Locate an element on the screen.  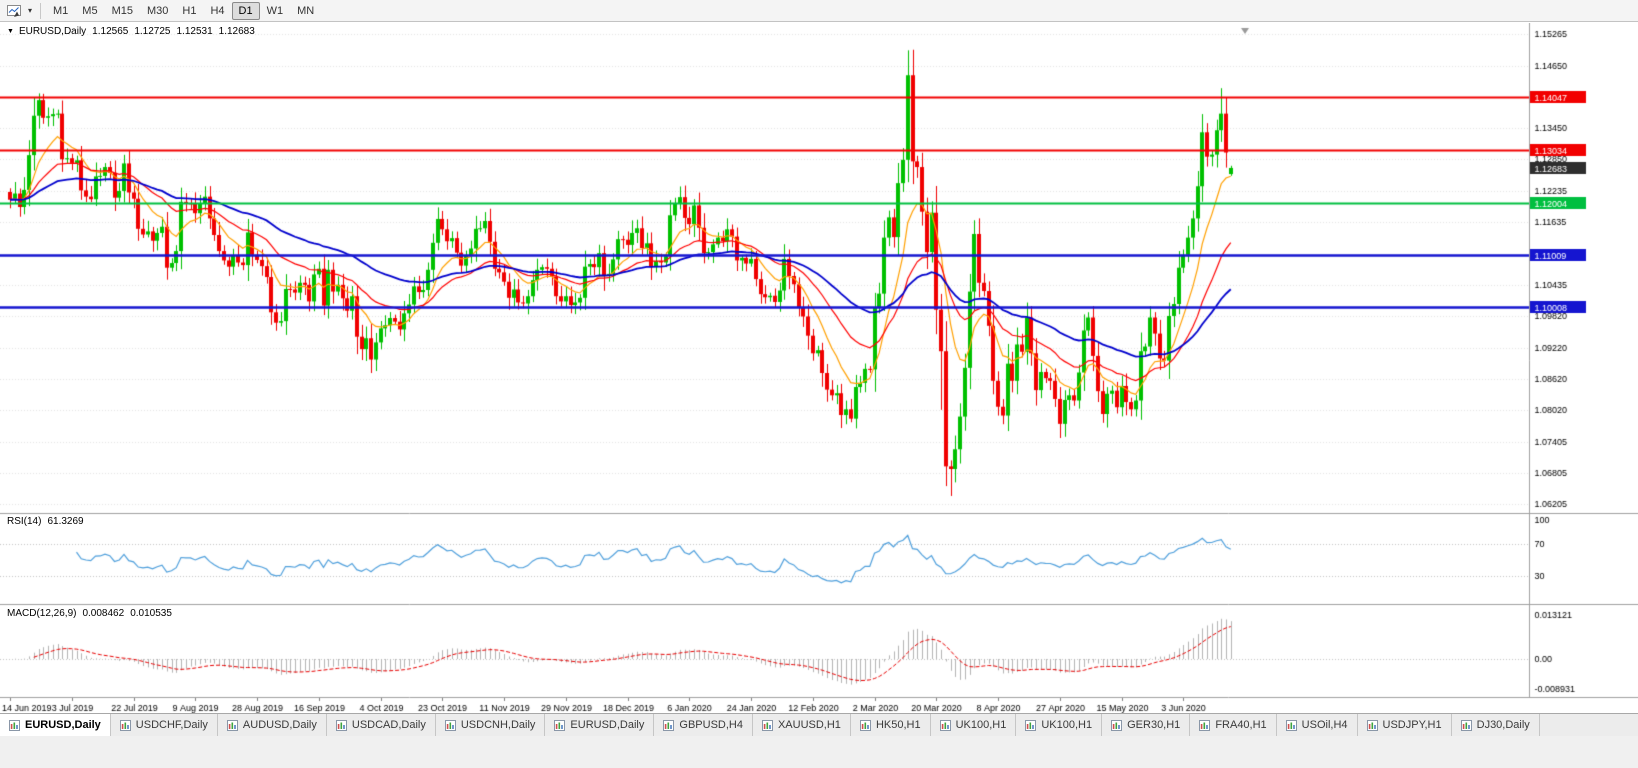
tab-label: USDCHF,Daily is located at coordinates (171, 725).